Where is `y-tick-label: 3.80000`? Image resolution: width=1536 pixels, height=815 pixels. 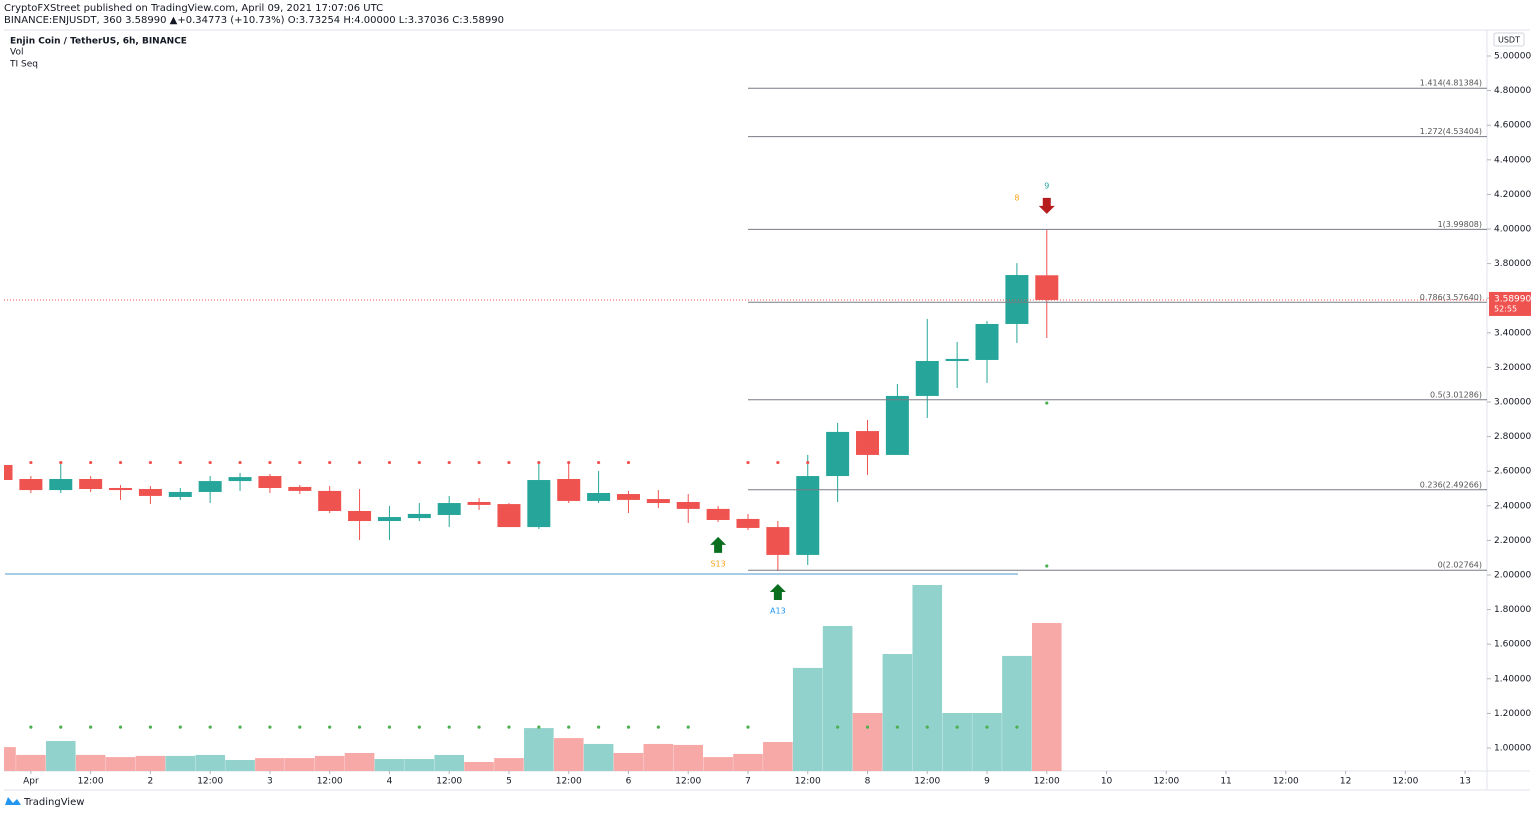 y-tick-label: 3.80000 is located at coordinates (1512, 264).